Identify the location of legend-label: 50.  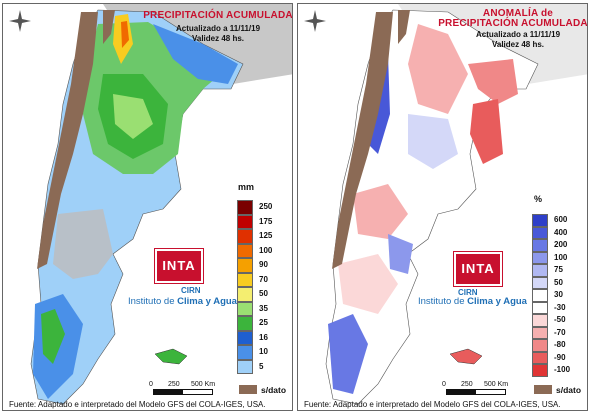
(558, 282).